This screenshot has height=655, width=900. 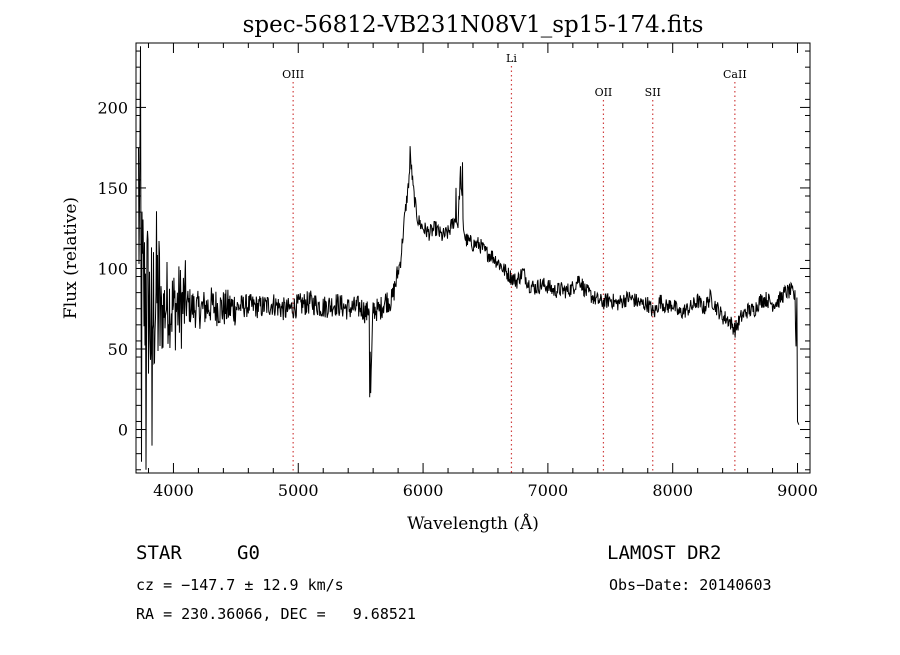 What do you see at coordinates (240, 585) in the screenshot?
I see `cz-value: cz = −147.7 ± 12.9 km/s` at bounding box center [240, 585].